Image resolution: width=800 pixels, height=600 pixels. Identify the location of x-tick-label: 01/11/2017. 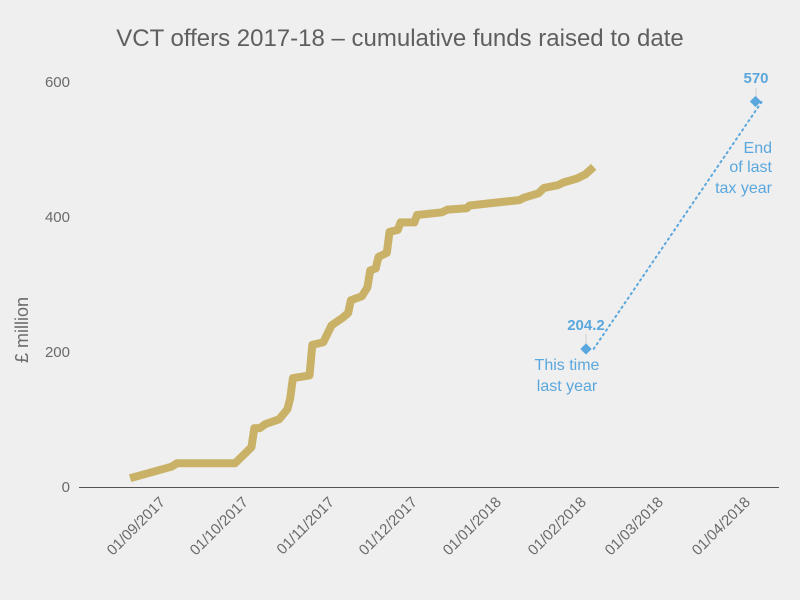
(306, 526).